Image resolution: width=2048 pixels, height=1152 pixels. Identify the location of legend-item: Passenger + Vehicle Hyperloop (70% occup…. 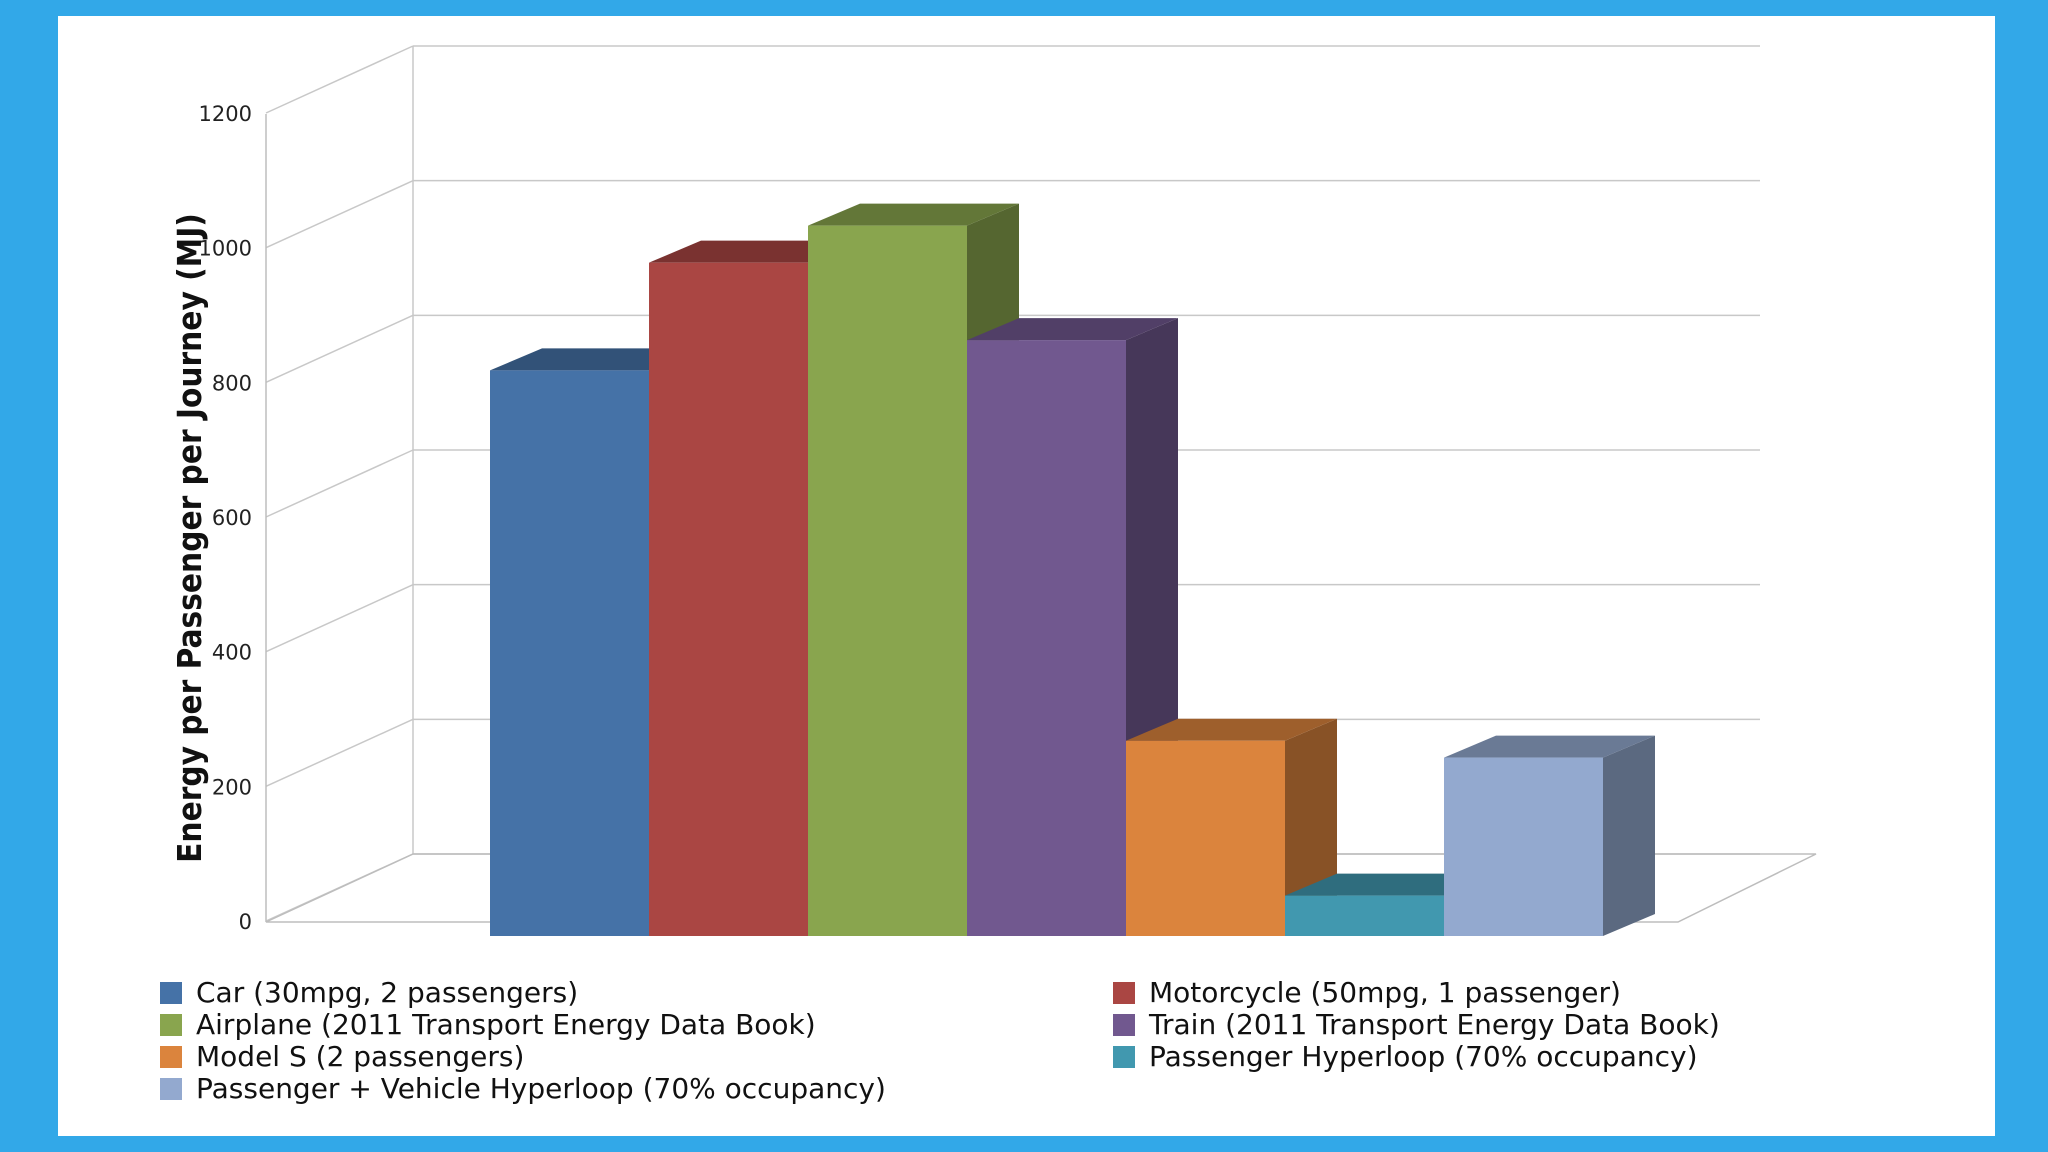
(523, 1088).